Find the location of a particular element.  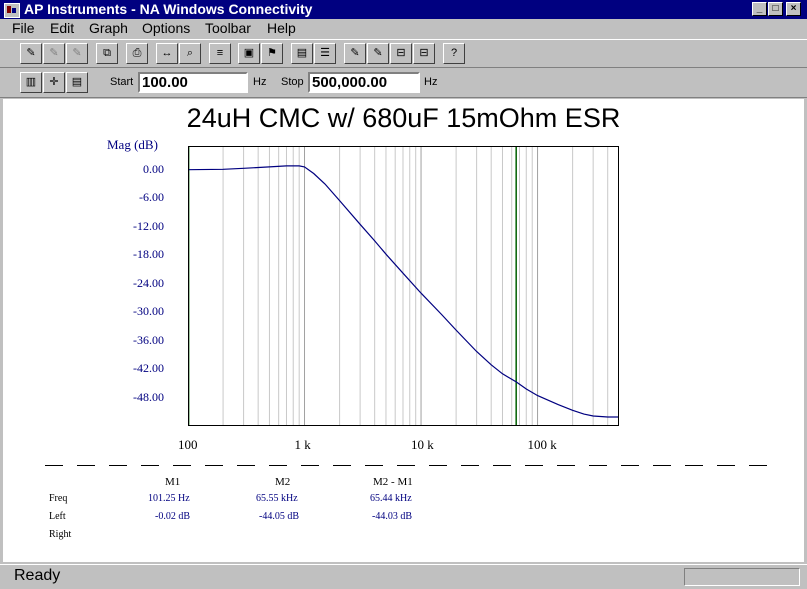

left-m1: -0.02 dB is located at coordinates (172, 516).